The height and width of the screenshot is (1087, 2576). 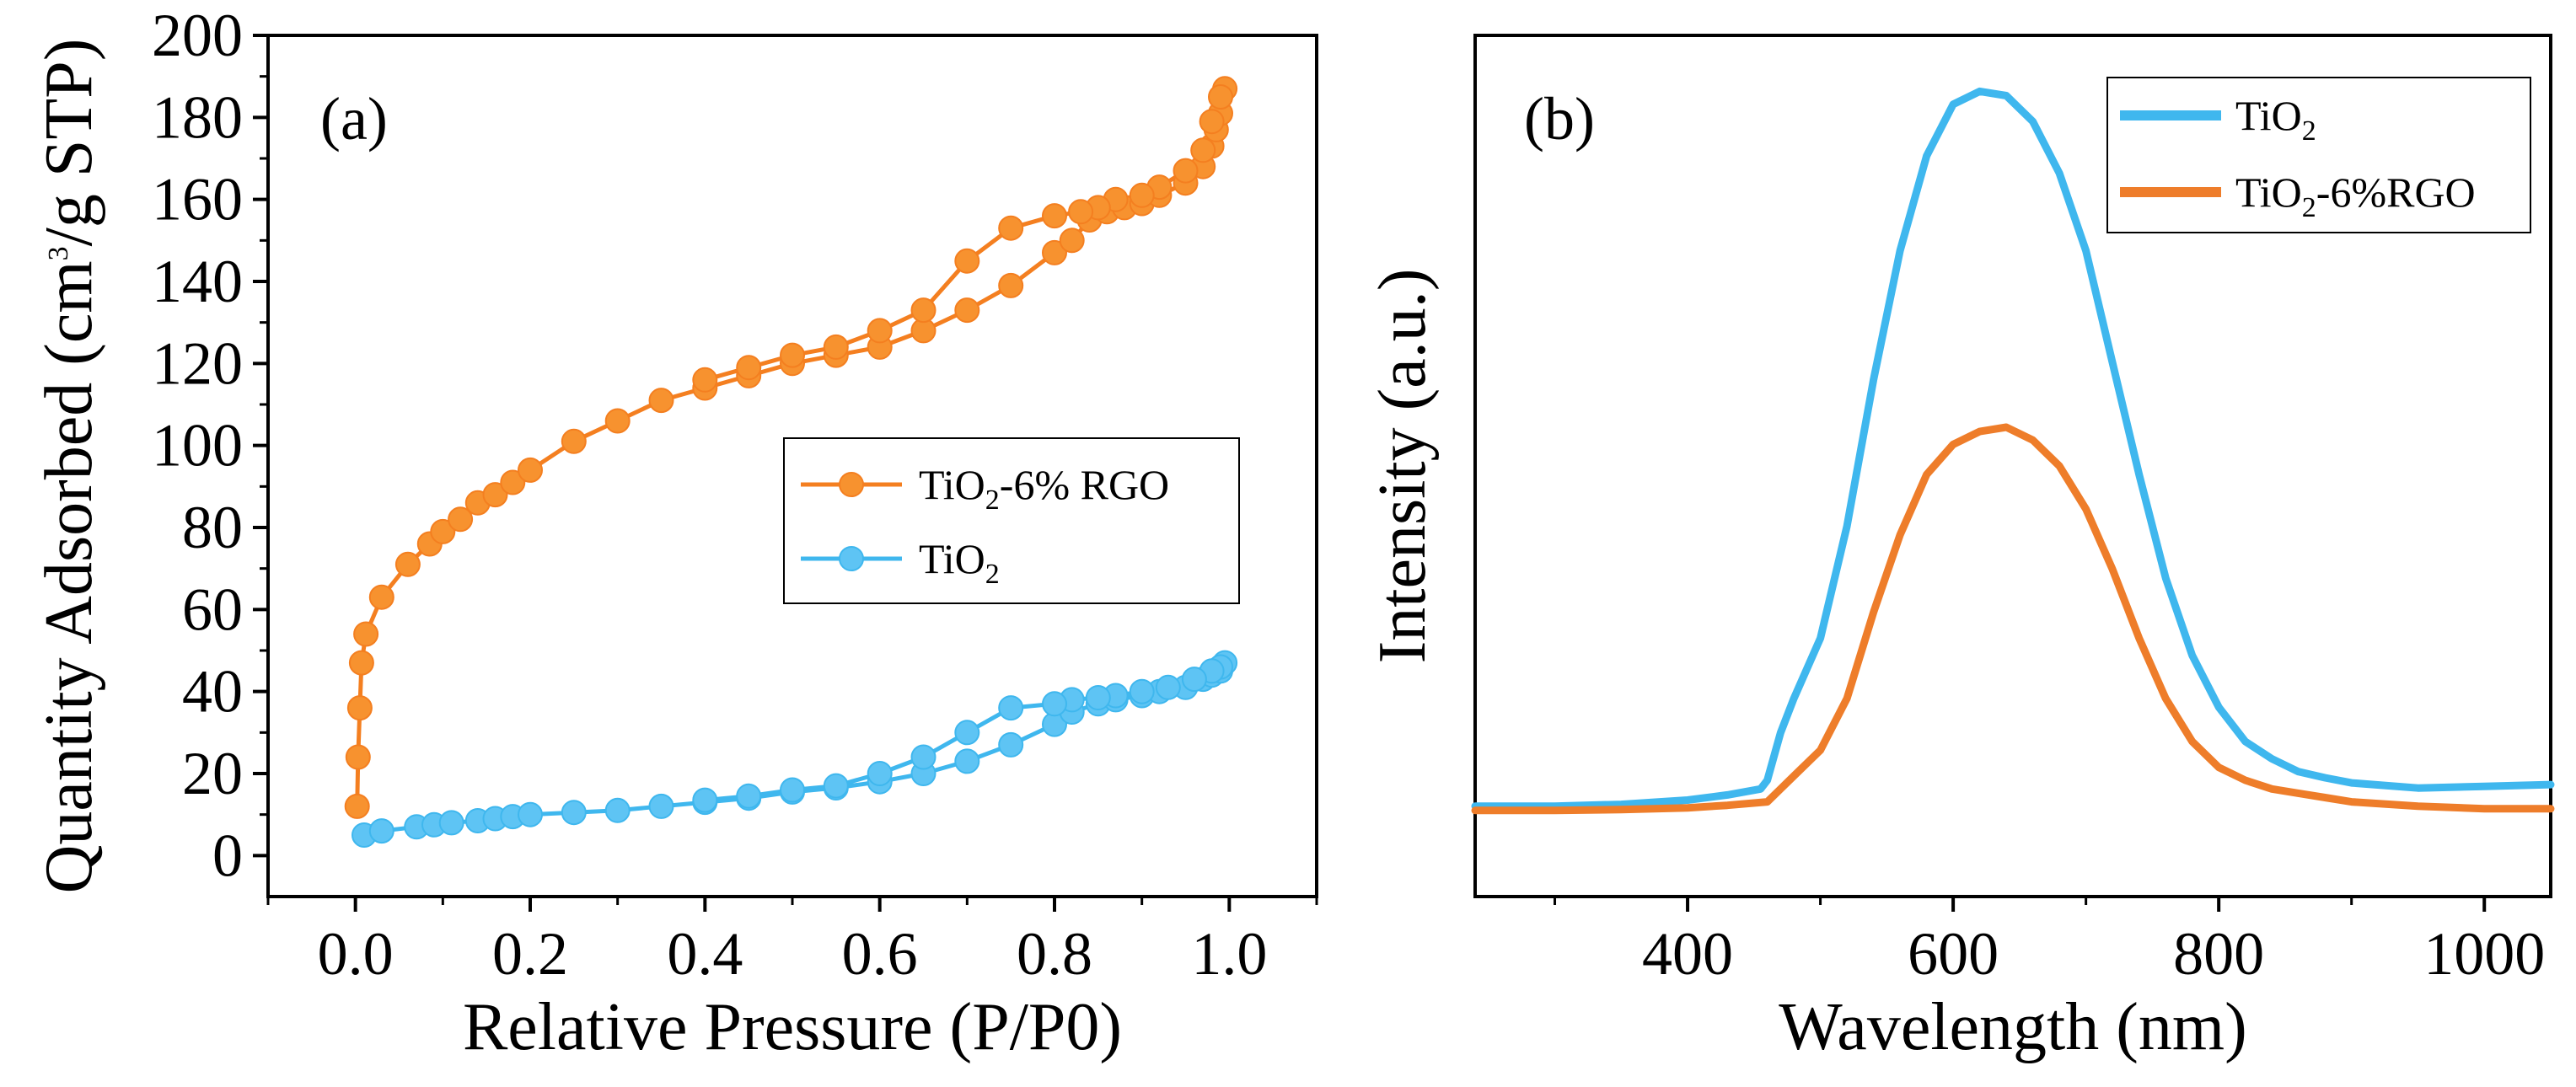 I want to click on panel-a-label: (a), so click(x=354, y=119).